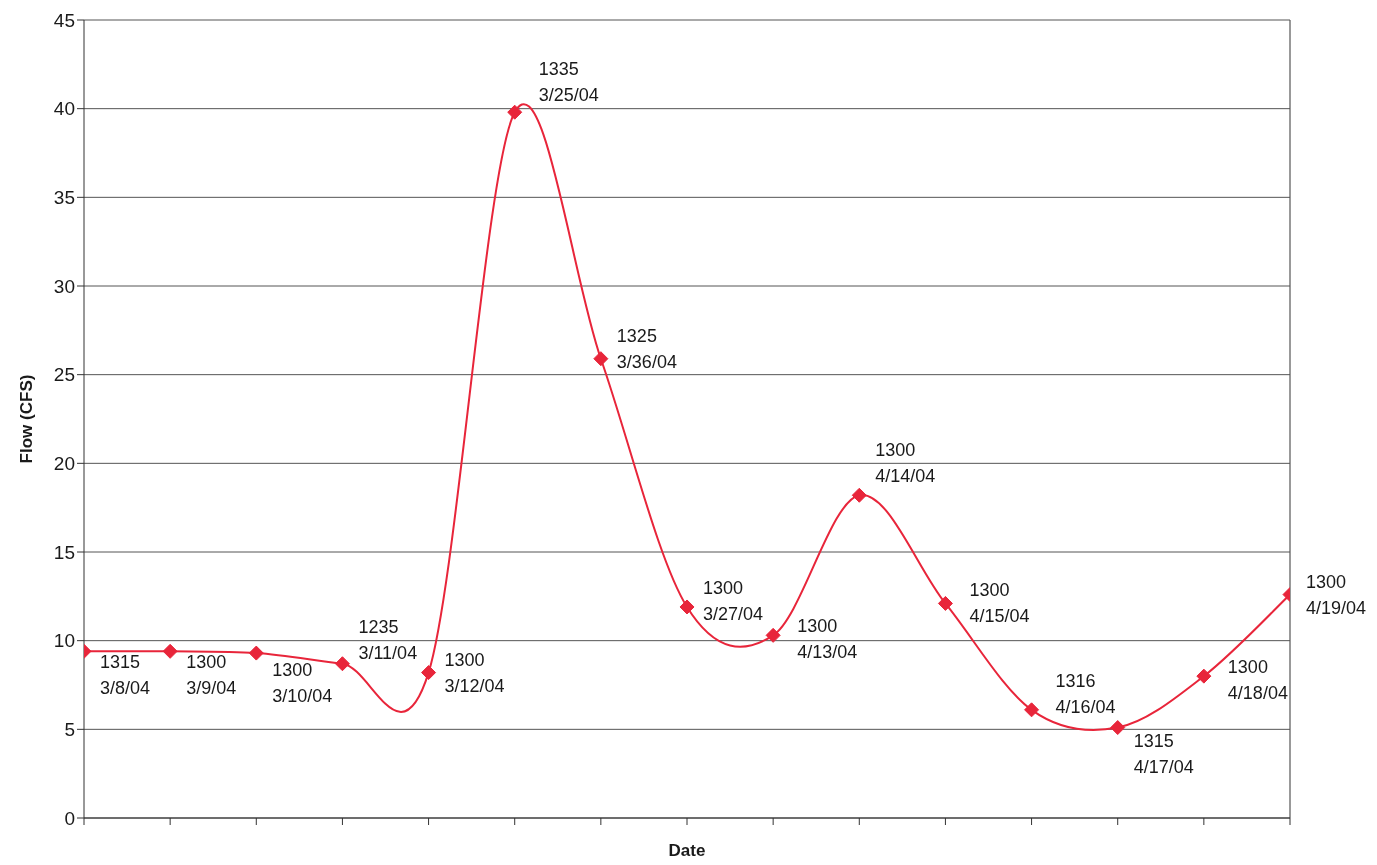  Describe the element at coordinates (64, 109) in the screenshot. I see `y-tick-label: 40` at that location.